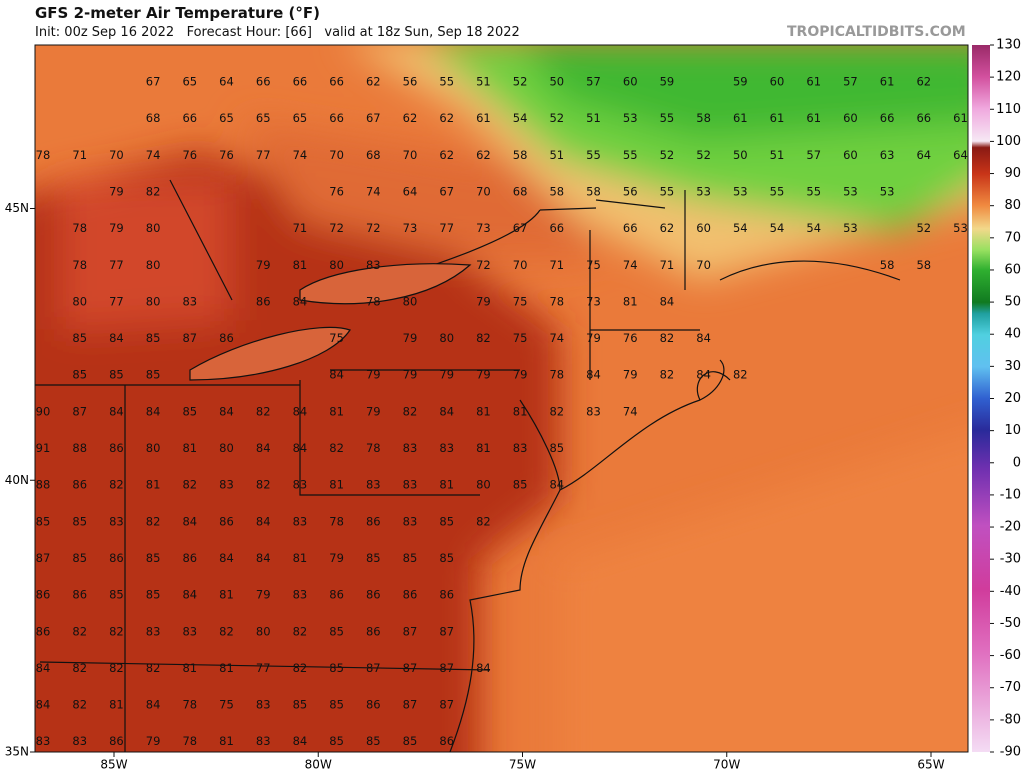 The width and height of the screenshot is (1024, 772). I want to click on brand: TROPICALTIDBITS.COM, so click(876, 32).